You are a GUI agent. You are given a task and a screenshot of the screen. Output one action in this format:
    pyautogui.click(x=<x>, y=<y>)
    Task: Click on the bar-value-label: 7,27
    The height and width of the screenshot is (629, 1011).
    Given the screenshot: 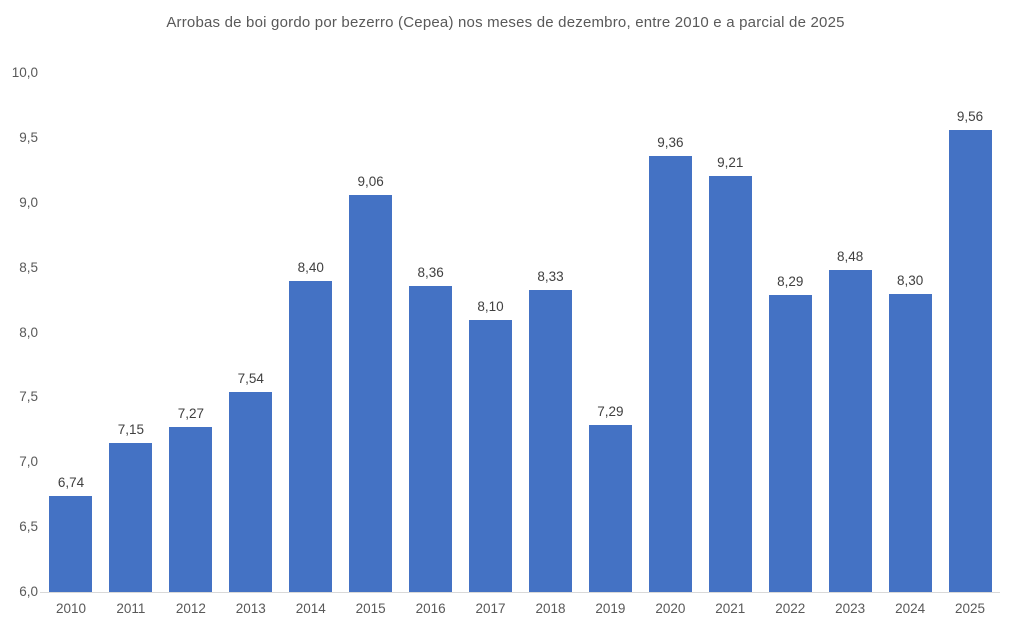 What is the action you would take?
    pyautogui.click(x=190, y=414)
    